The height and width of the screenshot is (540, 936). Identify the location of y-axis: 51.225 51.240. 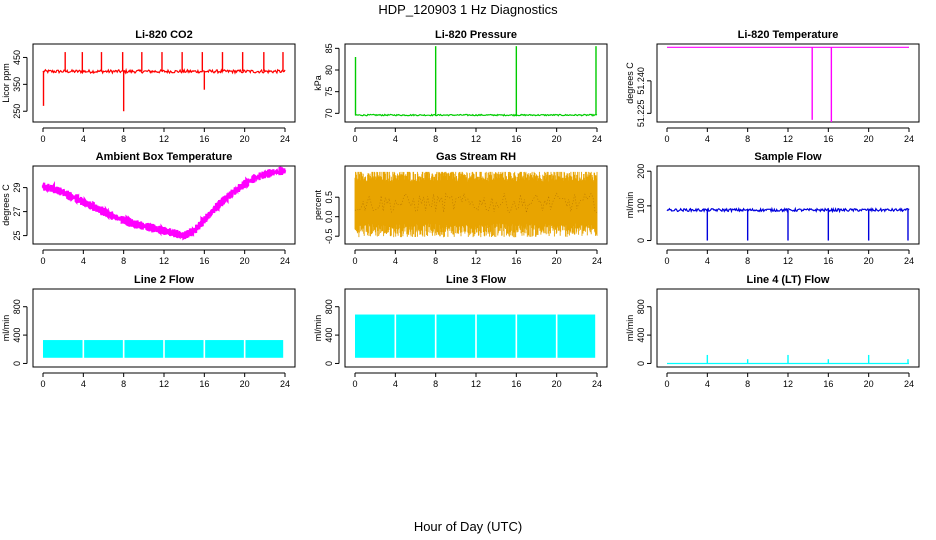
(644, 97).